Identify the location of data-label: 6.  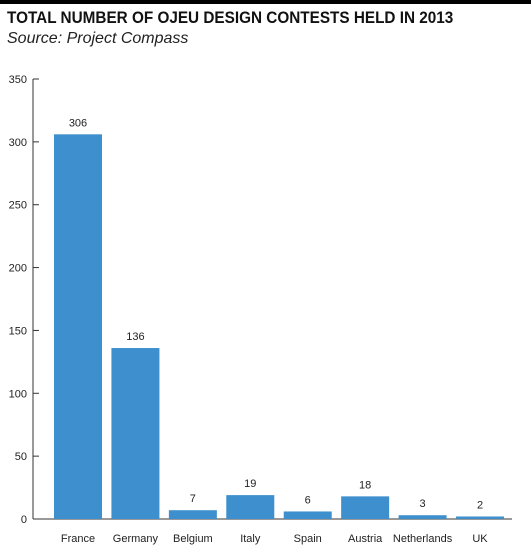
(308, 500).